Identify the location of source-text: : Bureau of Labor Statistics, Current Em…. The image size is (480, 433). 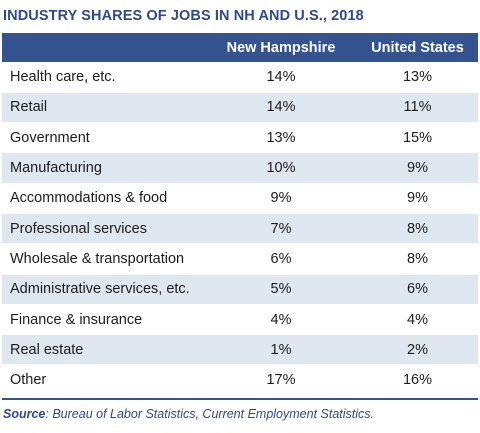
(209, 414).